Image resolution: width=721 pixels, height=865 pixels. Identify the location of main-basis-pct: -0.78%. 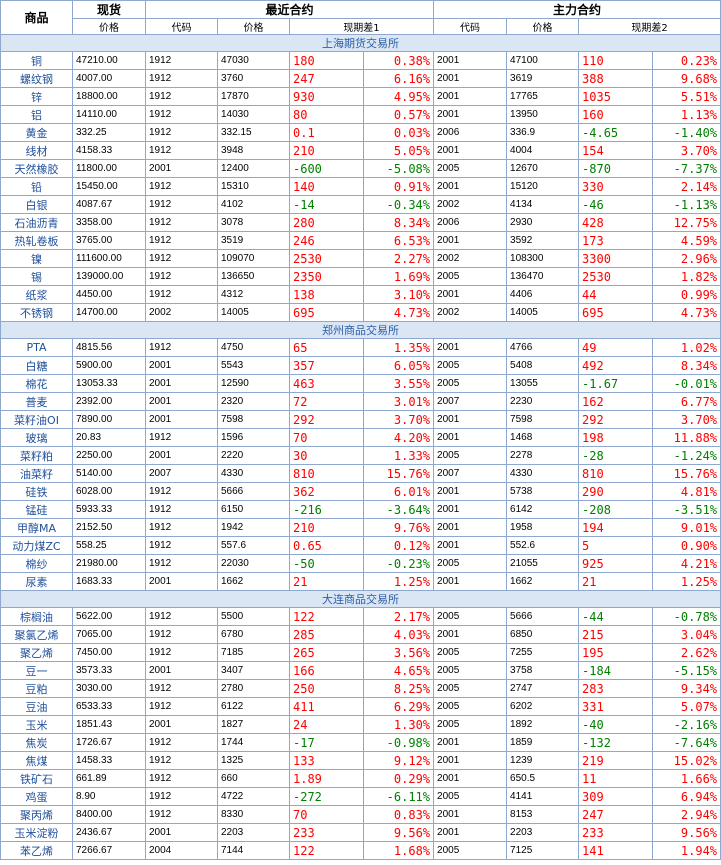
(686, 616).